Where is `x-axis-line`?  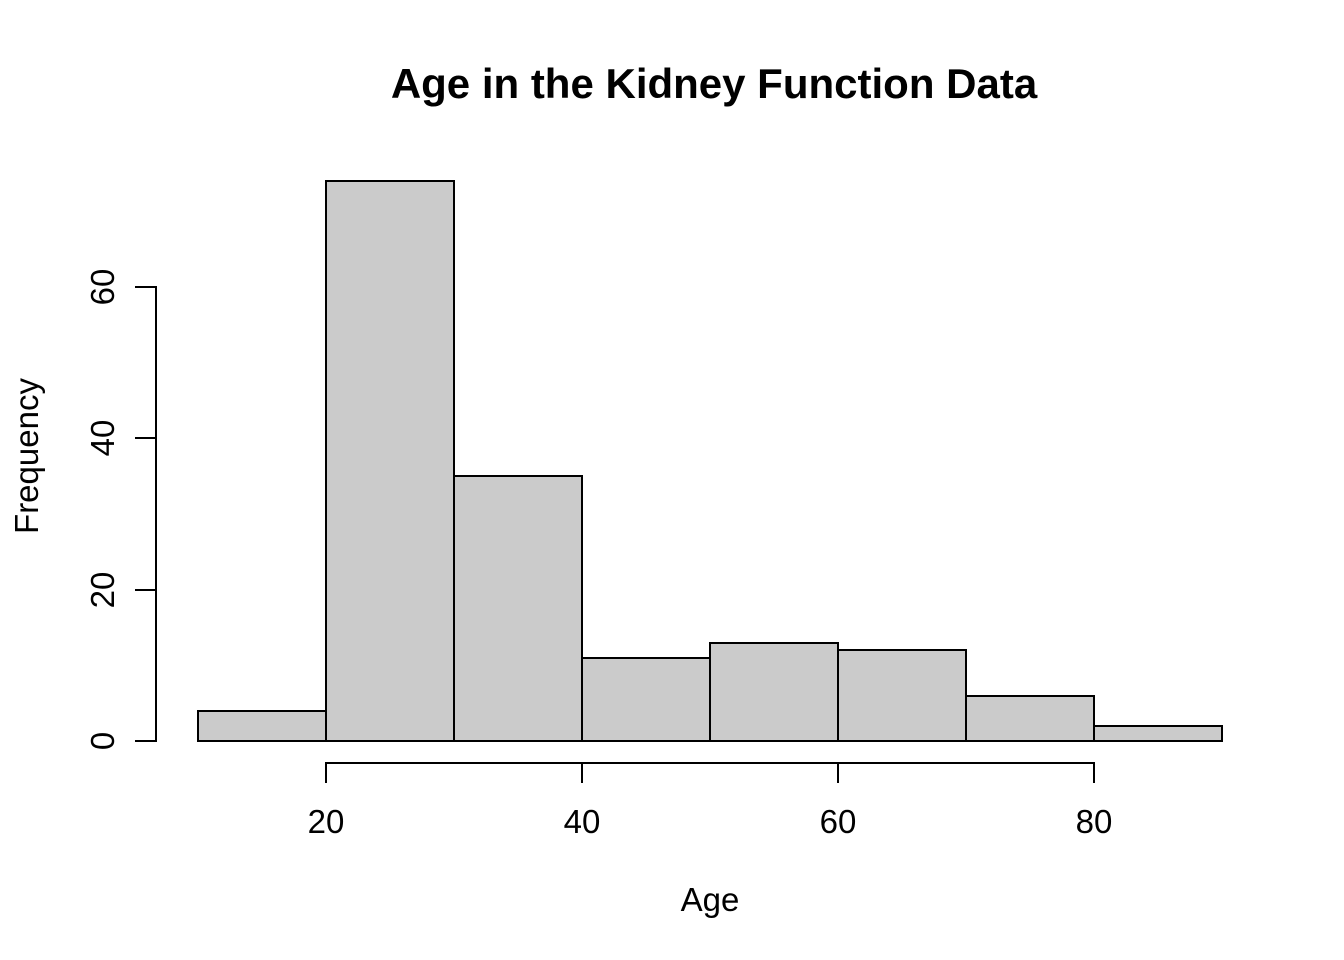
x-axis-line is located at coordinates (710, 763).